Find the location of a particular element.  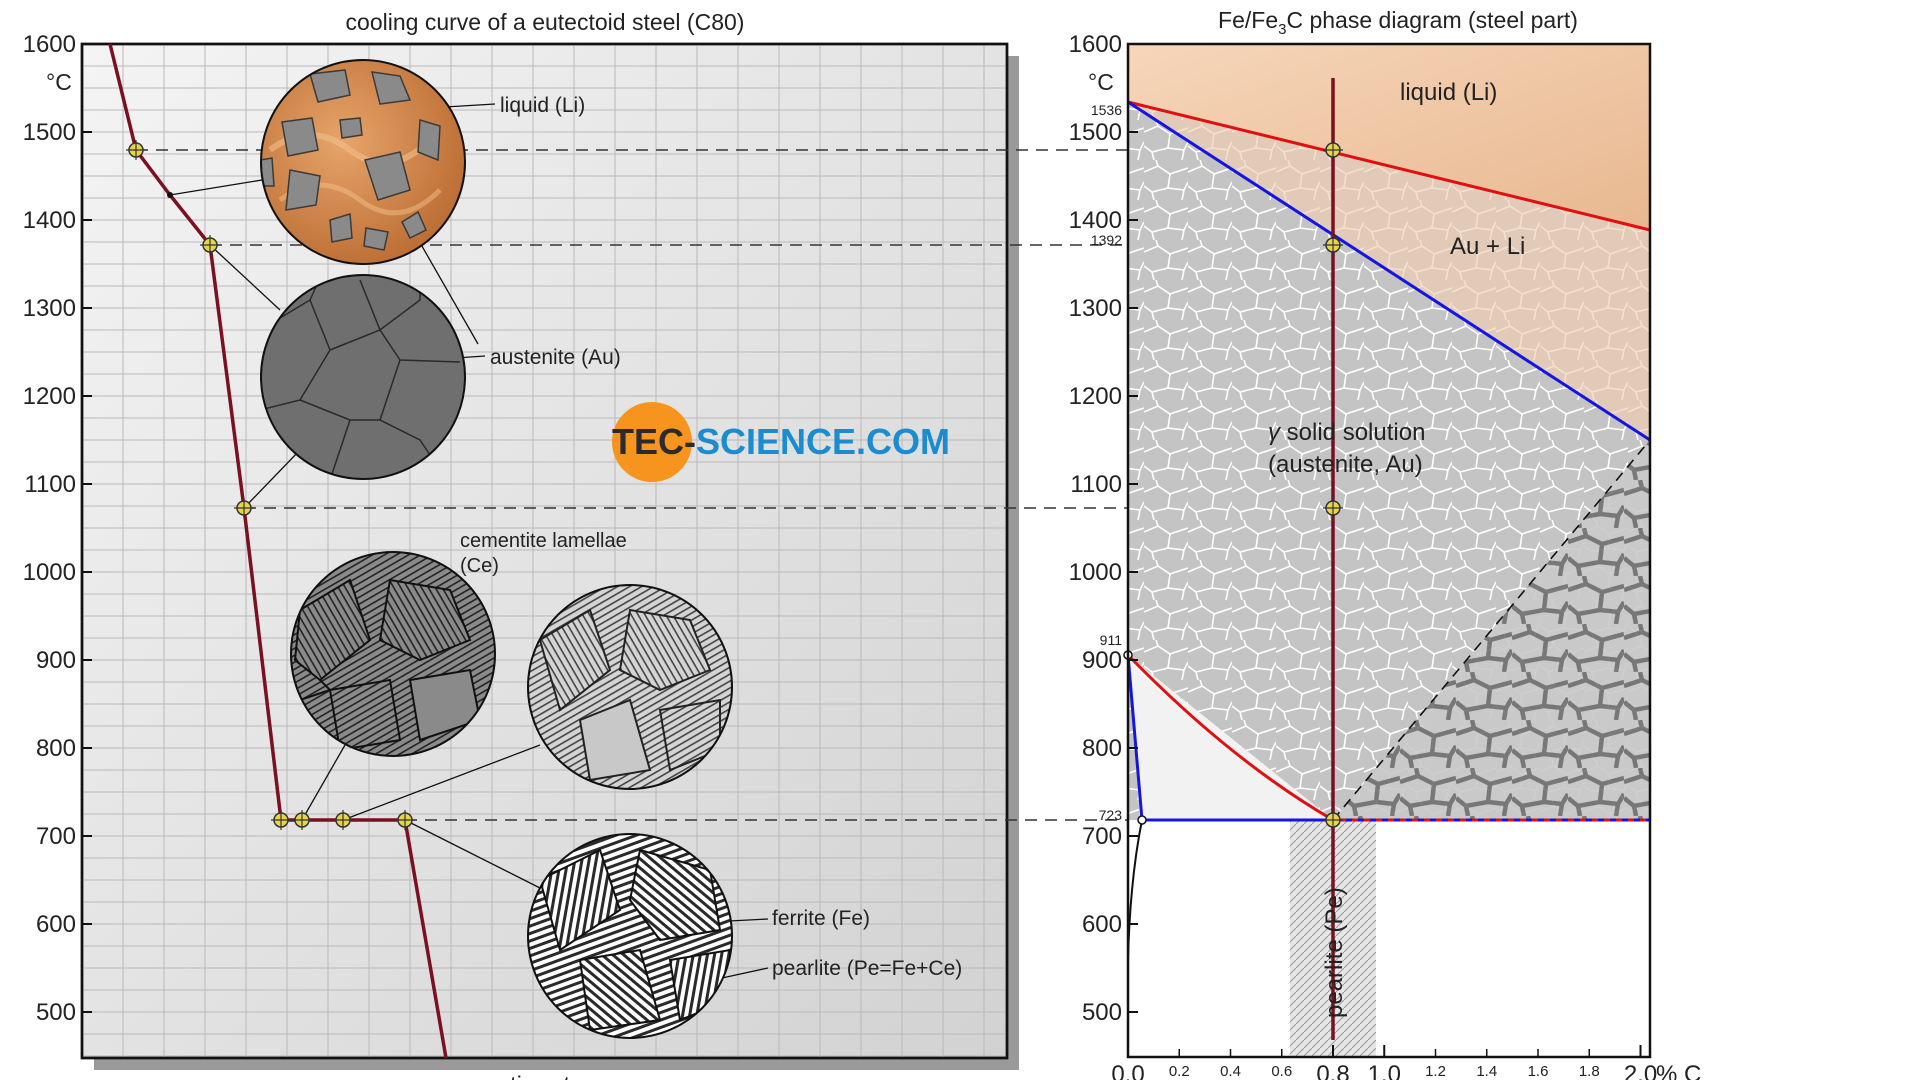

right-y-tick-label: 1400 is located at coordinates (1095, 220).